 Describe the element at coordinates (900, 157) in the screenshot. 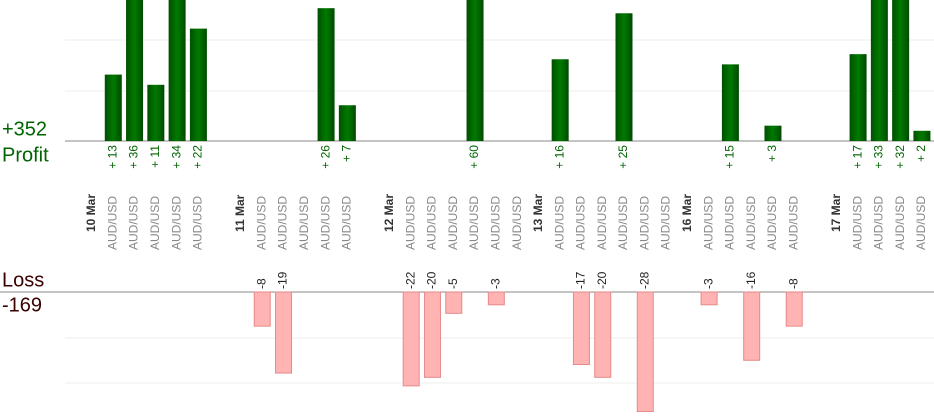

I see `profit-value-label: + 32` at that location.